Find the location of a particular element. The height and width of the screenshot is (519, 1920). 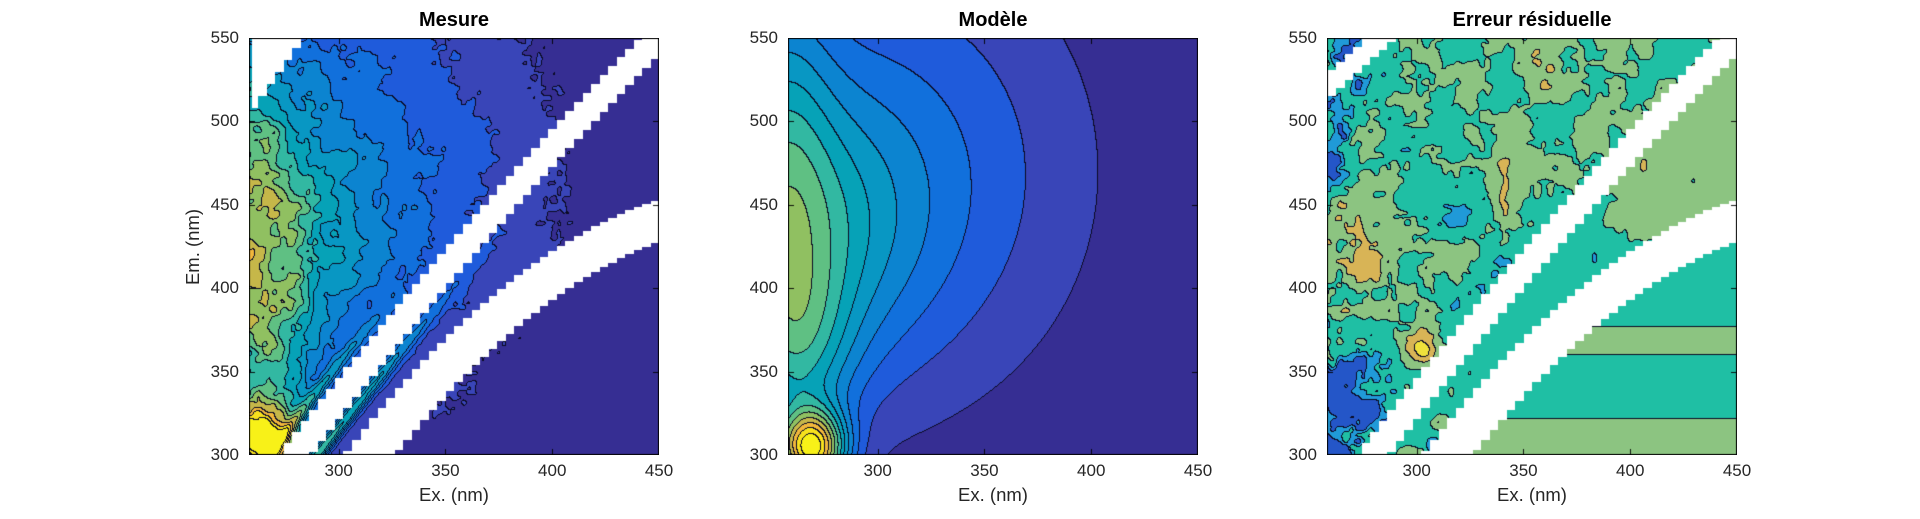

y-axis-label: Em. (nm) is located at coordinates (192, 247).